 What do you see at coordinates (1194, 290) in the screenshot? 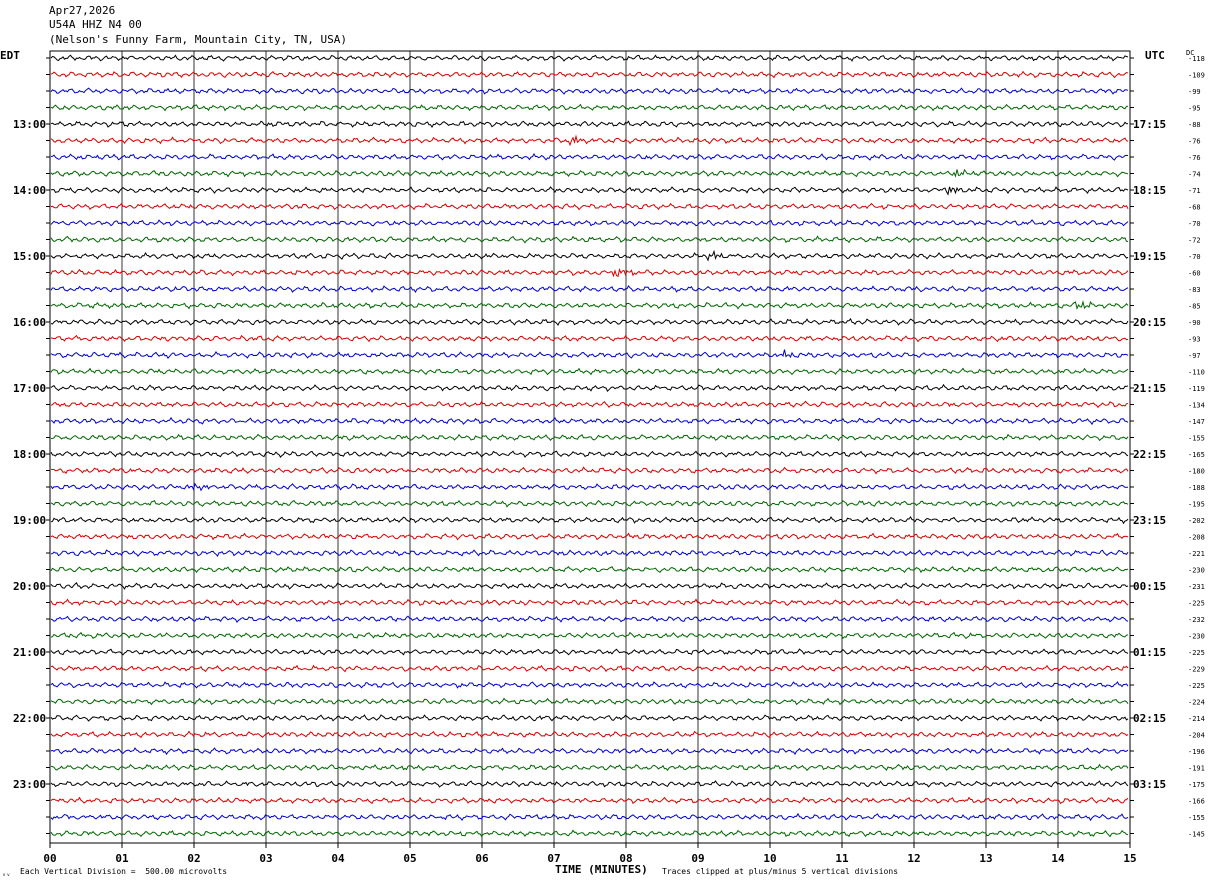
I see `dc-offset-label: -83` at bounding box center [1194, 290].